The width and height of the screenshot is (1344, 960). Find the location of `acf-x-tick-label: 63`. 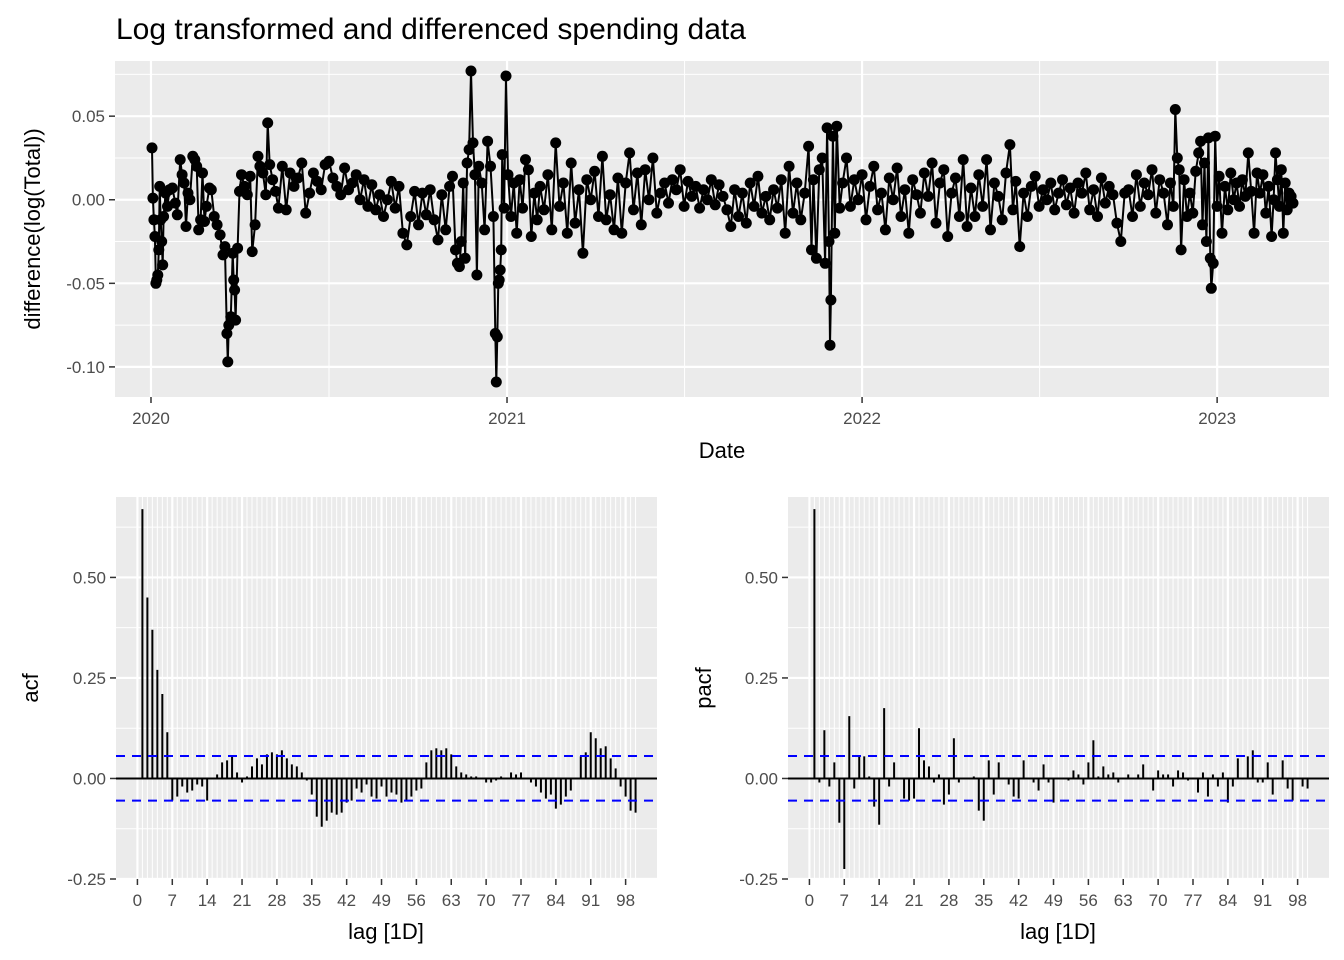

acf-x-tick-label: 63 is located at coordinates (451, 900).